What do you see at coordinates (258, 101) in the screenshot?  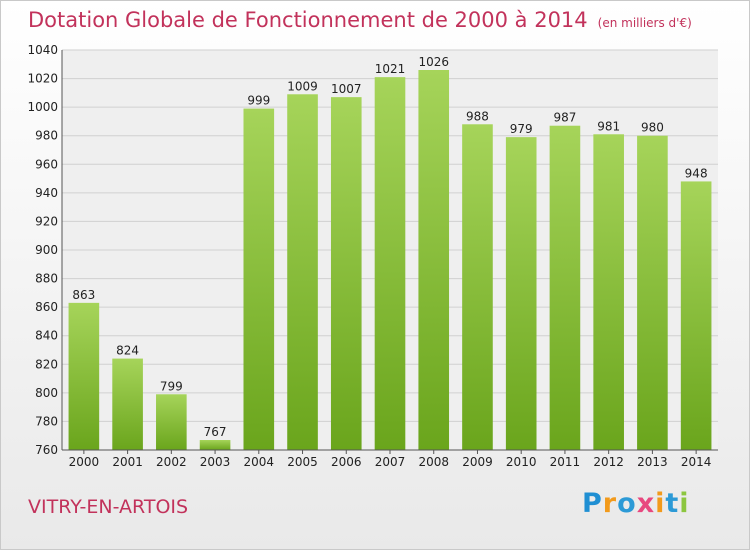 I see `data-label-2004: 999` at bounding box center [258, 101].